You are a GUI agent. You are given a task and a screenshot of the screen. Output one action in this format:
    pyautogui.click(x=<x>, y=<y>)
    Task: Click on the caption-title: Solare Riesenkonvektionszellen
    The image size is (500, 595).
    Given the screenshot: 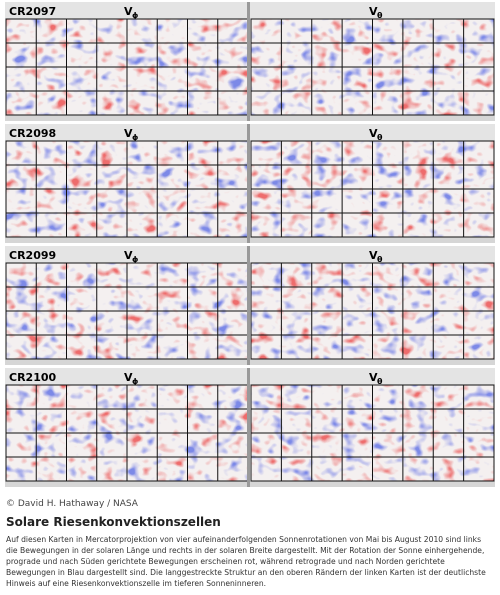 What is the action you would take?
    pyautogui.click(x=113, y=522)
    